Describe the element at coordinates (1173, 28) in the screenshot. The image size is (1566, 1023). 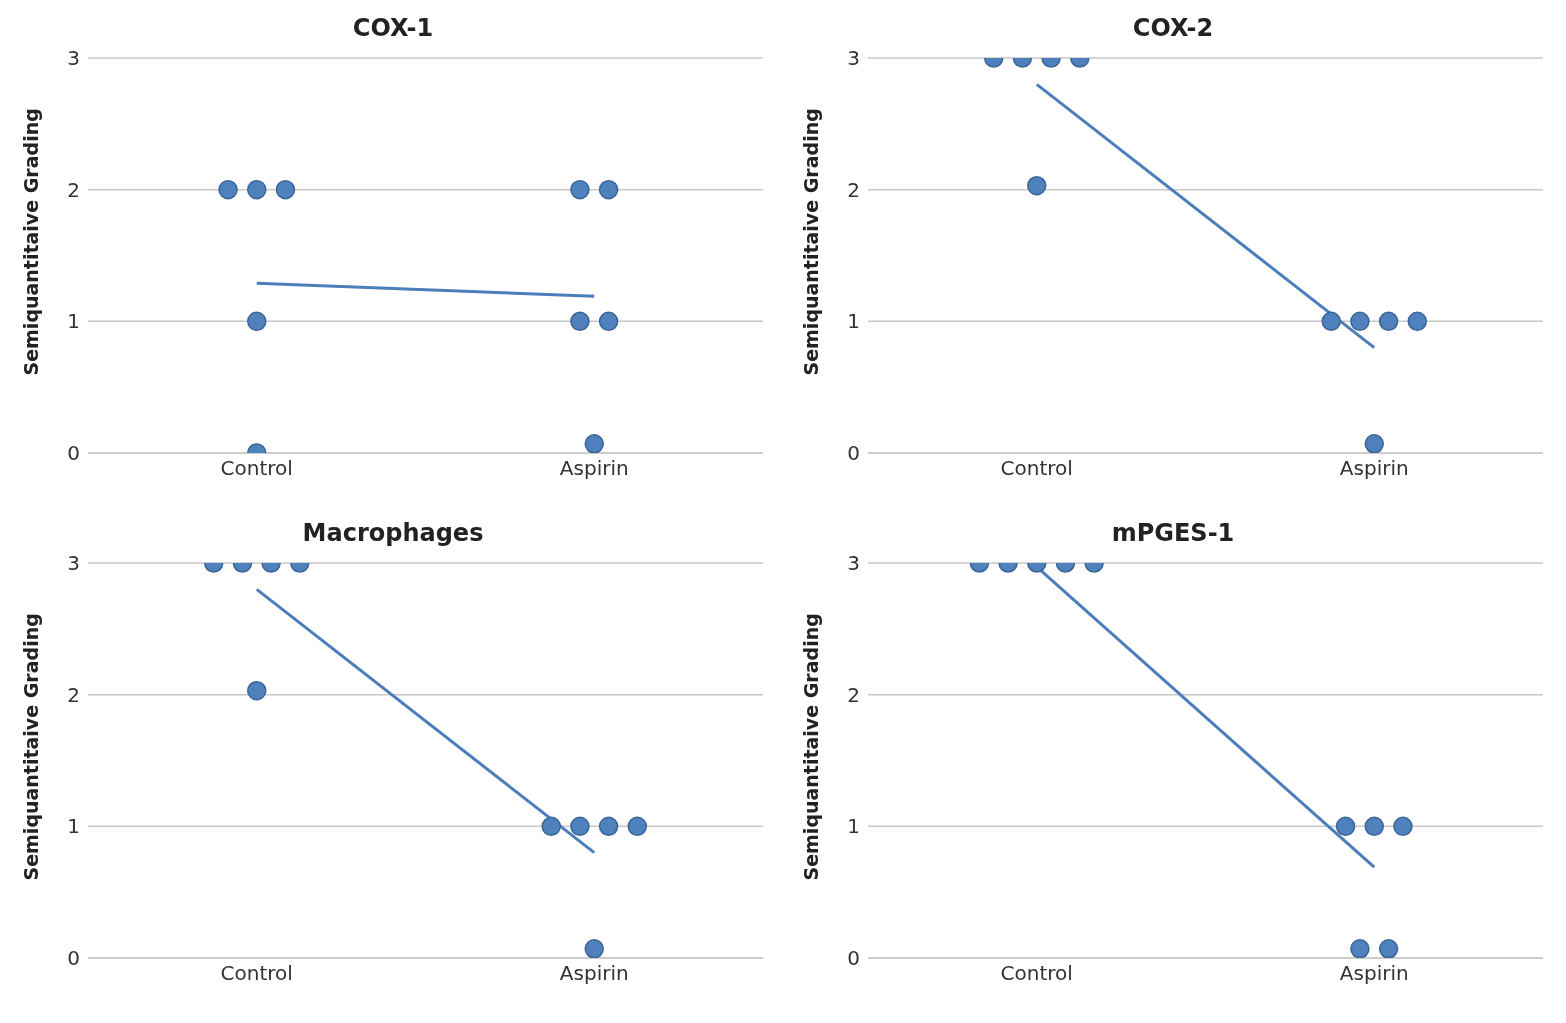
I see `chart-title: COX-2` at that location.